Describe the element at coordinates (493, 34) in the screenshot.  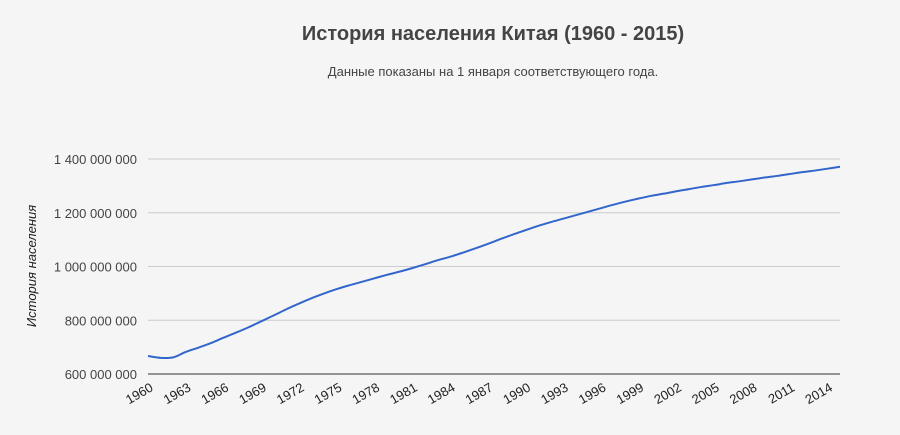
I see `chart-title: История населения Китая (1960 - 2015)` at that location.